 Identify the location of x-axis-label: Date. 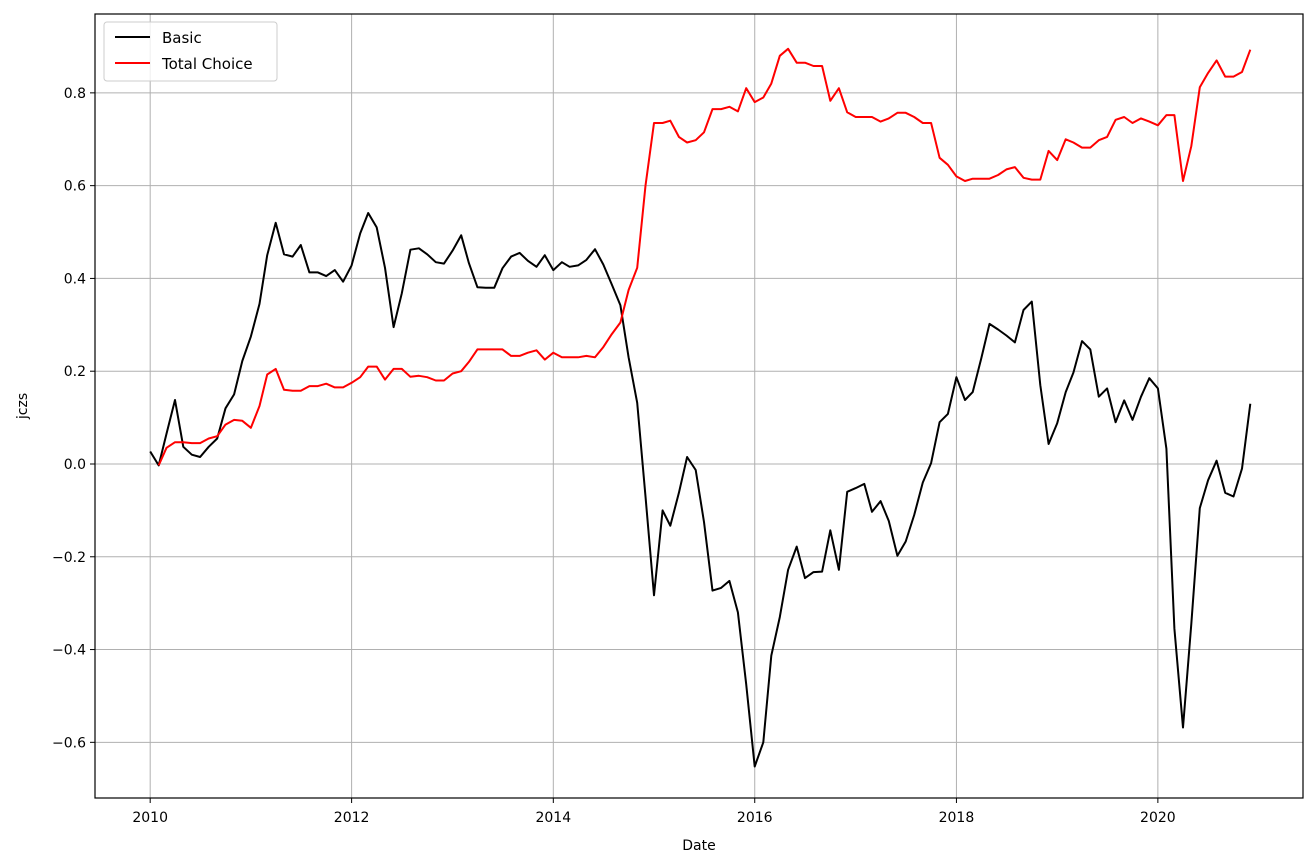
(698, 846).